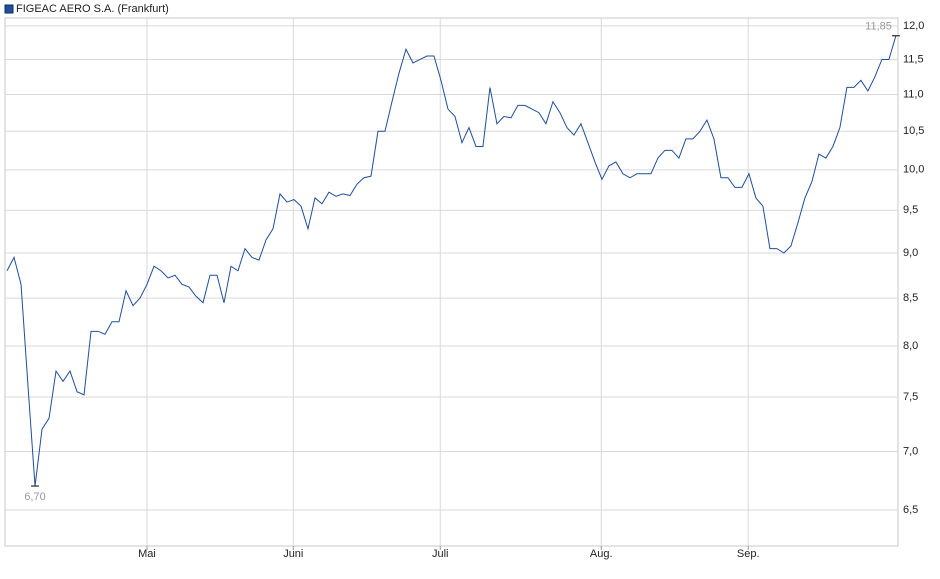 This screenshot has width=940, height=579. Describe the element at coordinates (913, 59) in the screenshot. I see `y-tick-label: 11,5` at that location.